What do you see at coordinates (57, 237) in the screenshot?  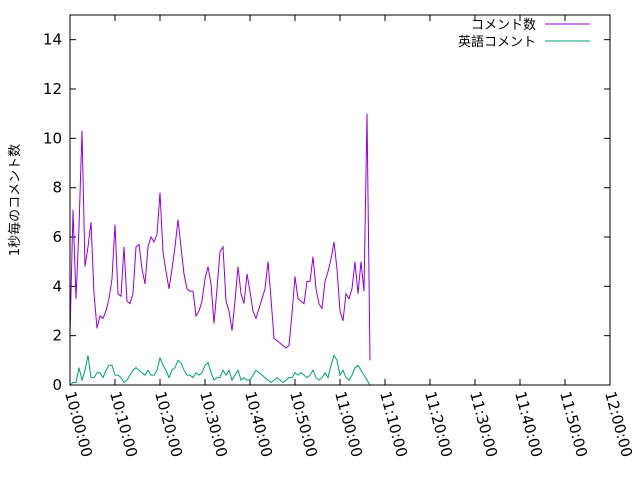 I see `y-tick-label: 6` at bounding box center [57, 237].